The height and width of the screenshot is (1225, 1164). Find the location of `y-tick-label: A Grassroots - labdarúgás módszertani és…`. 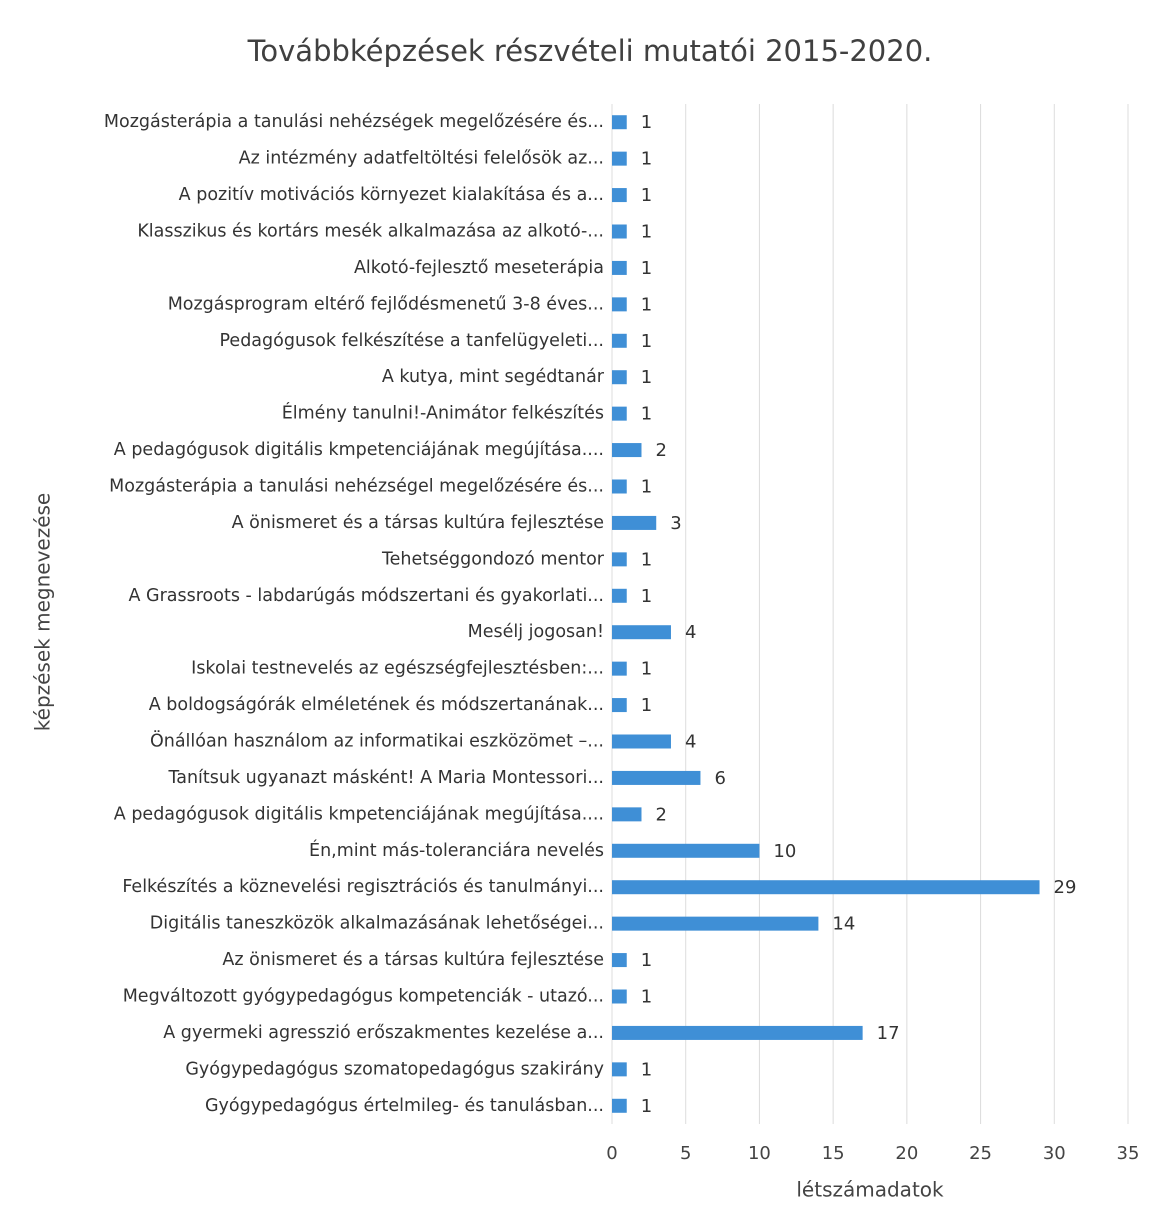

y-tick-label: A Grassroots - labdarúgás módszertani és… is located at coordinates (367, 596).